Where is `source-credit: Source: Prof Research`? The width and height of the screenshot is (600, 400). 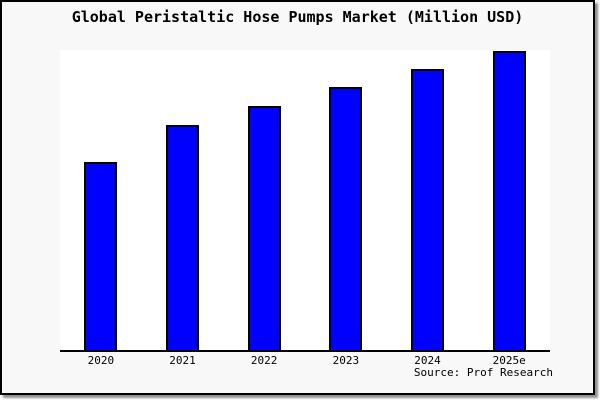 source-credit: Source: Prof Research is located at coordinates (483, 372).